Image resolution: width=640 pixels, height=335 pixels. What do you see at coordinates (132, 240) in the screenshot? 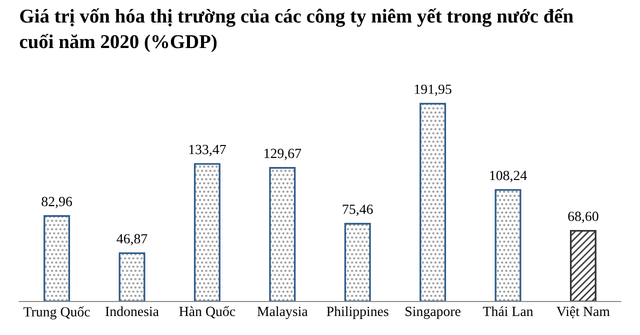
I see `data-label: 46,87` at bounding box center [132, 240].